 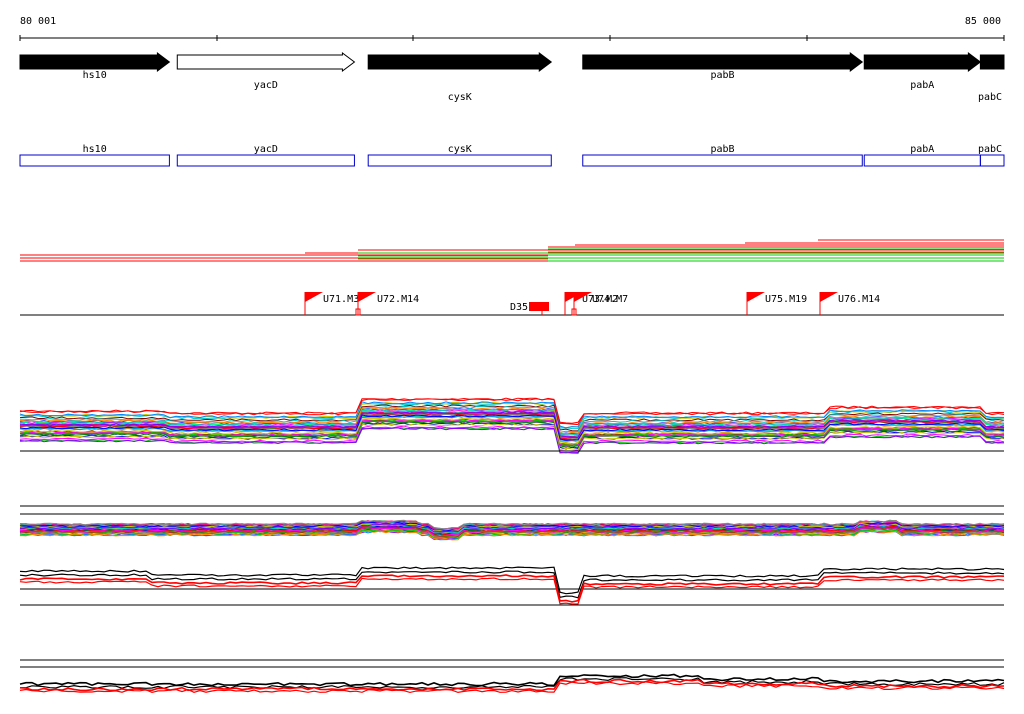 I want to click on gene-label-yacD: yacD, so click(x=266, y=85).